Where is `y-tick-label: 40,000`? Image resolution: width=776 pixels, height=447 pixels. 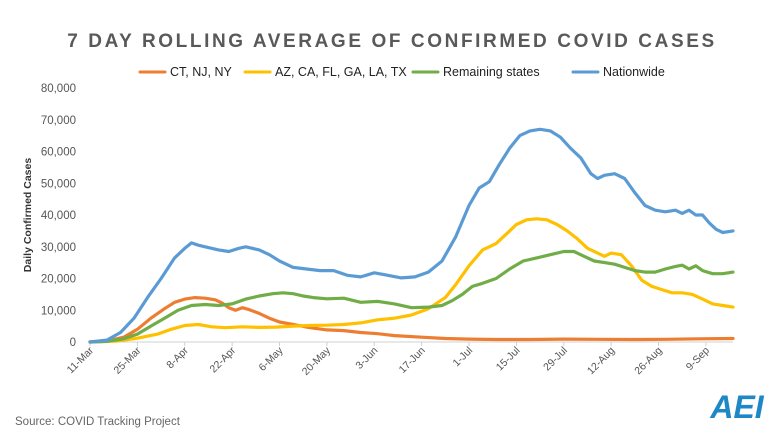 y-tick-label: 40,000 is located at coordinates (58, 216).